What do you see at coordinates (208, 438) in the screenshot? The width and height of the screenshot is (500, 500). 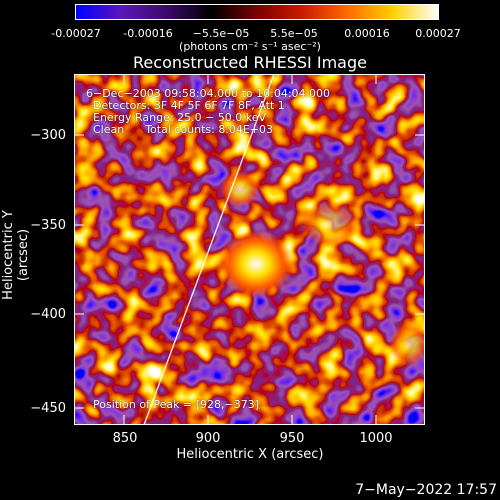 I see `x-tick-label: 900` at bounding box center [208, 438].